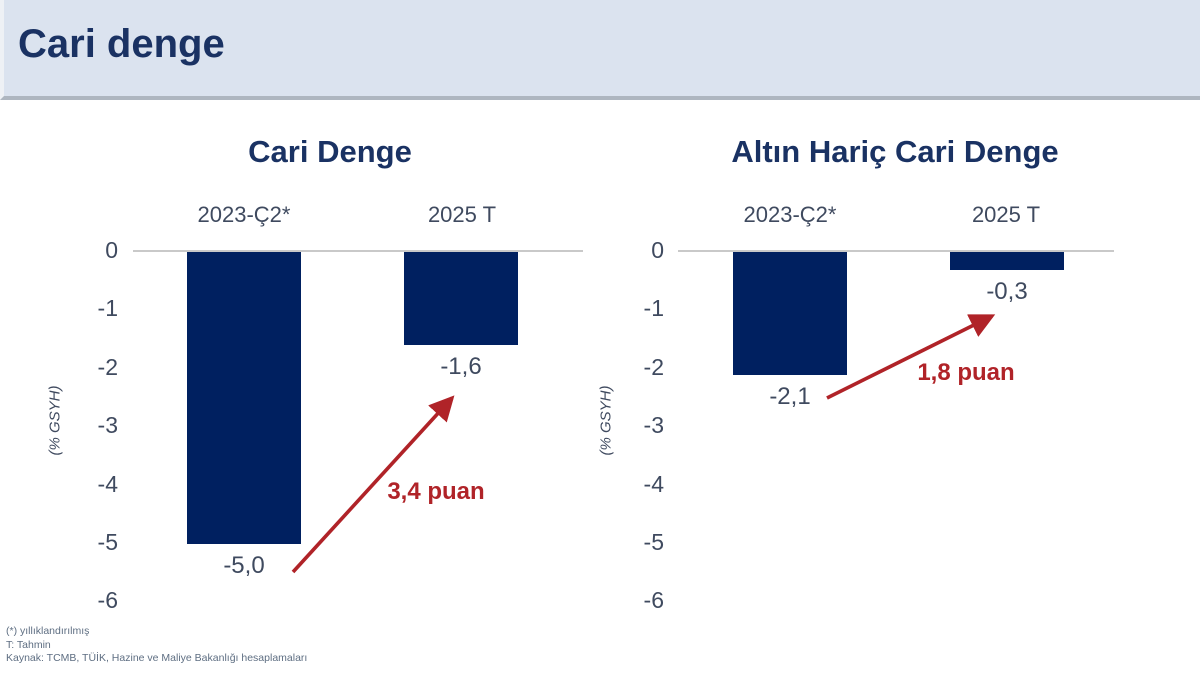 The image size is (1200, 675). I want to click on bar-value-2023: -5,0, so click(244, 565).